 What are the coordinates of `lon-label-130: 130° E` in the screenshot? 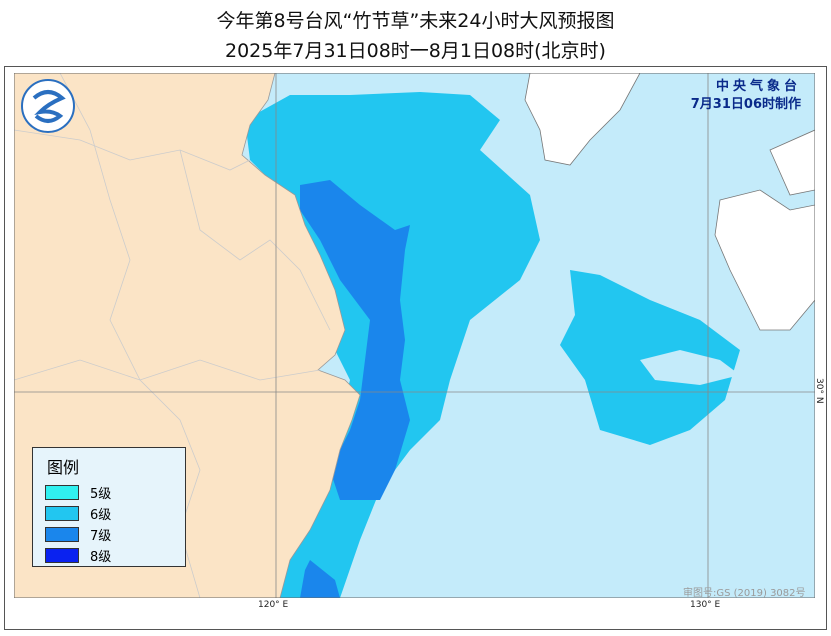 It's located at (705, 605).